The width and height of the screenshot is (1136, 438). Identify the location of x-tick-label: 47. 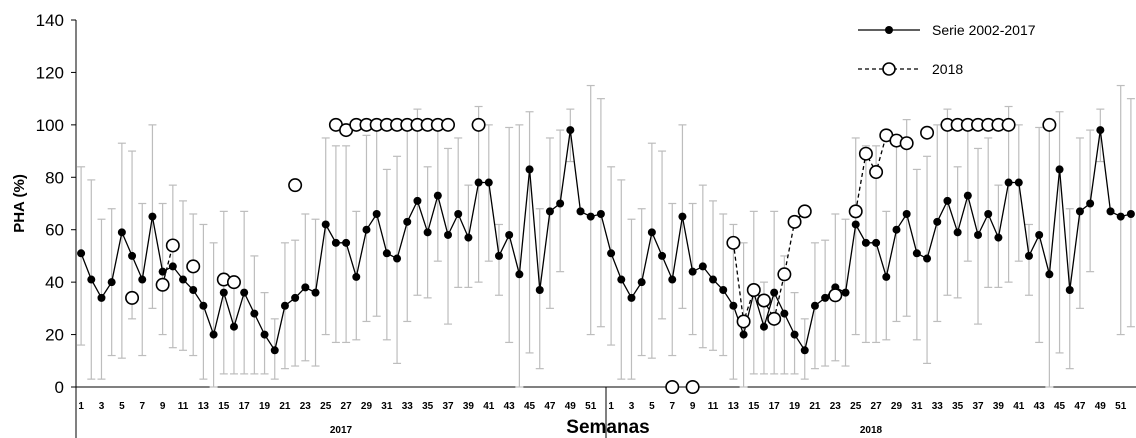
(1080, 406).